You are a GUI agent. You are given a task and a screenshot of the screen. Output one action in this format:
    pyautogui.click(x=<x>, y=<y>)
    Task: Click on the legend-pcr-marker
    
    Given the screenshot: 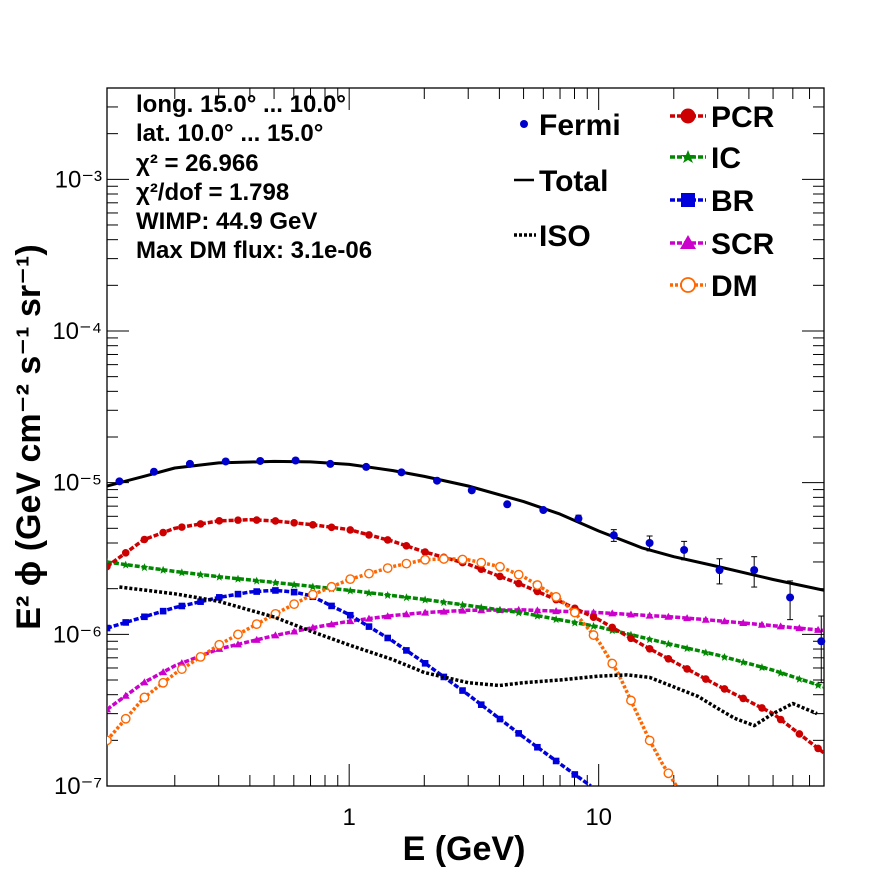 What is the action you would take?
    pyautogui.click(x=688, y=116)
    